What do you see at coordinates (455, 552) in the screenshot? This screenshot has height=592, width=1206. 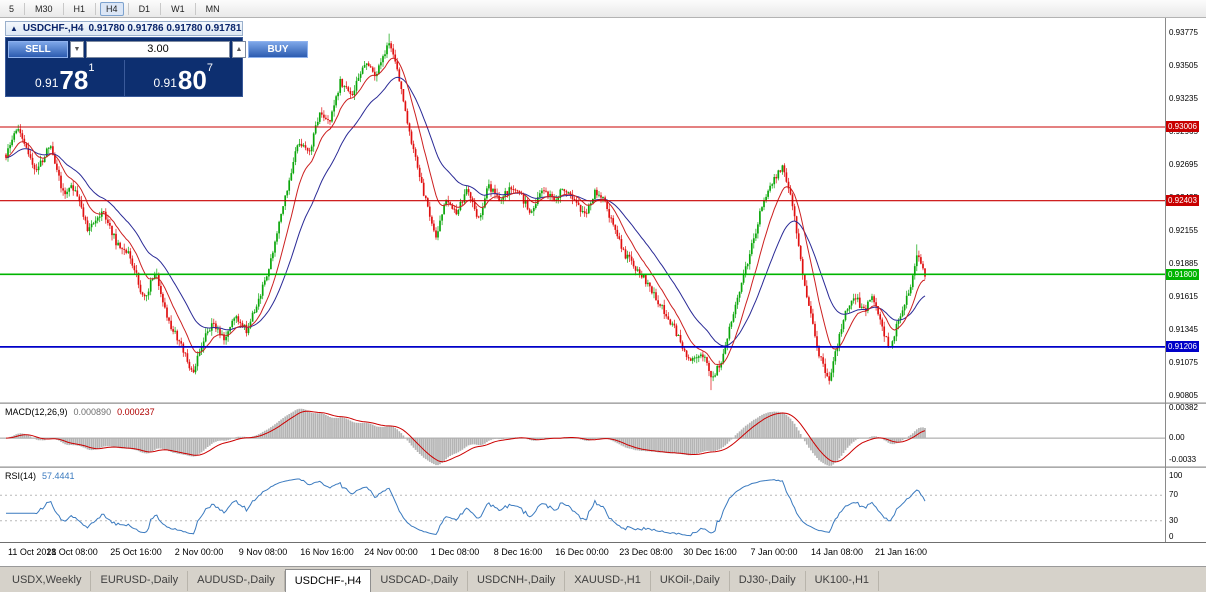 I see `time-axis-label: 1 Dec 08:00` at bounding box center [455, 552].